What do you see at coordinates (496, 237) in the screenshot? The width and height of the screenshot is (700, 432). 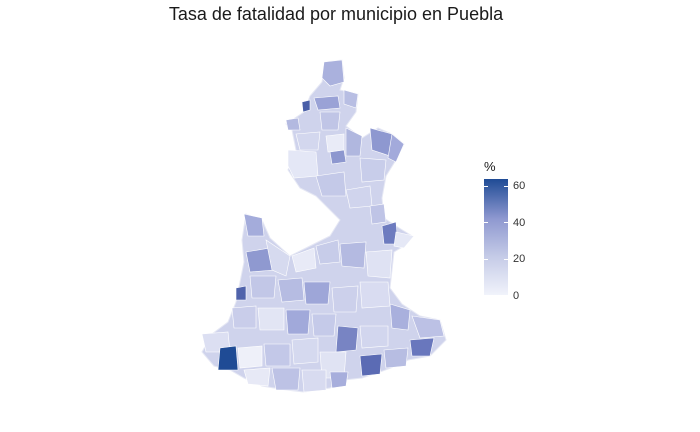 I see `legend-color-bar` at bounding box center [496, 237].